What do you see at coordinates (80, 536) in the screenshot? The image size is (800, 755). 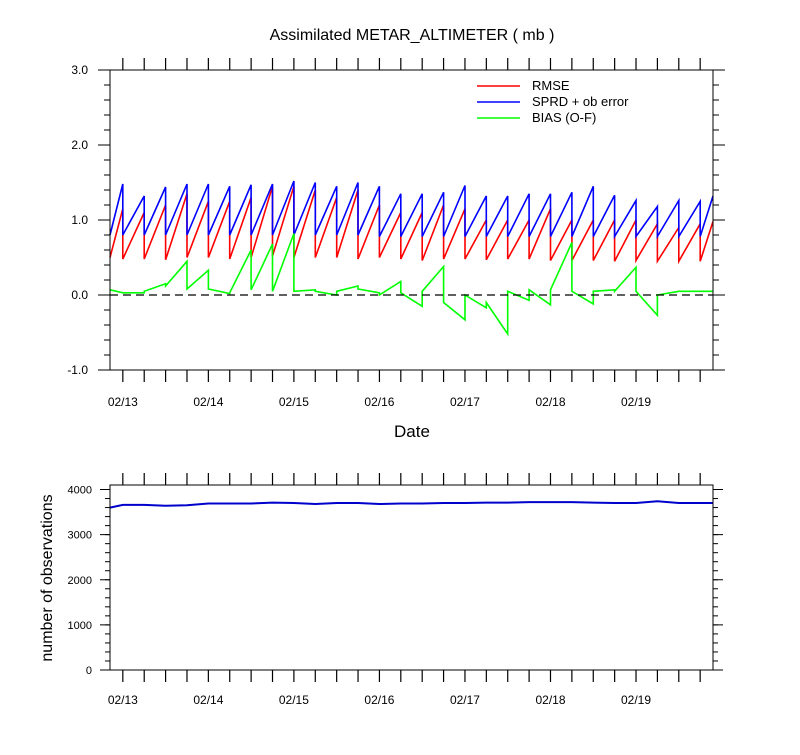 I see `y-tick-label: 3000` at bounding box center [80, 536].